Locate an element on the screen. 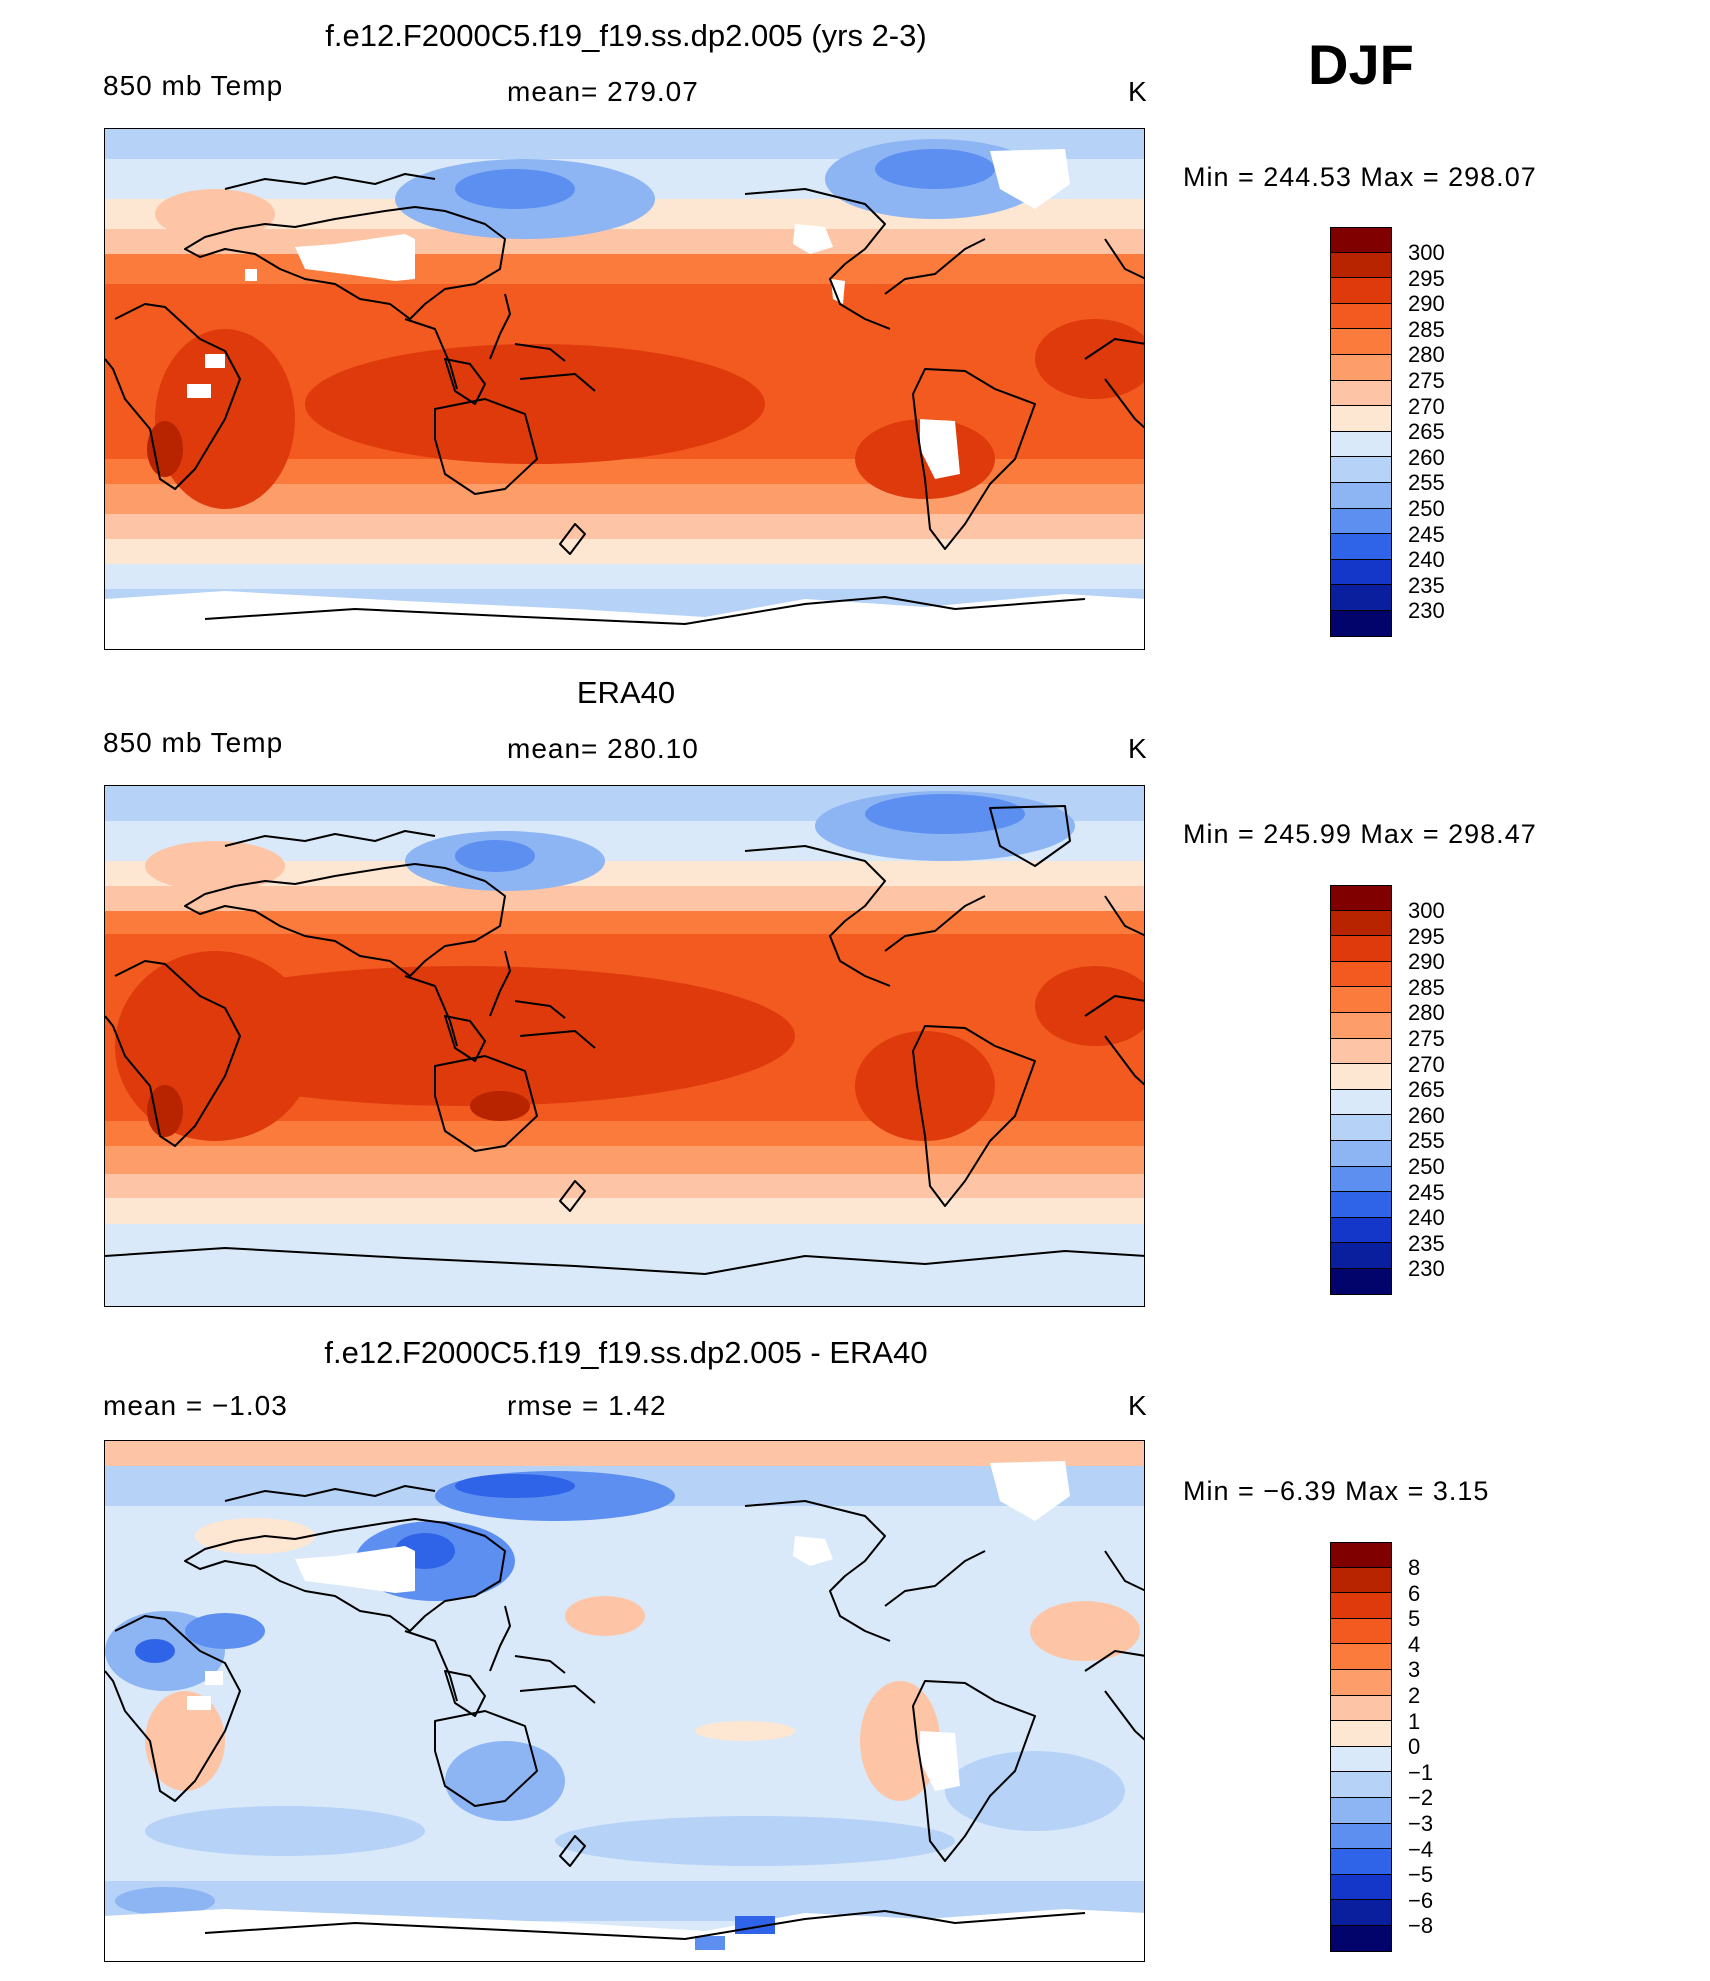 This screenshot has height=1981, width=1710. panel2-left-label: 850 mb Temp is located at coordinates (193, 742).